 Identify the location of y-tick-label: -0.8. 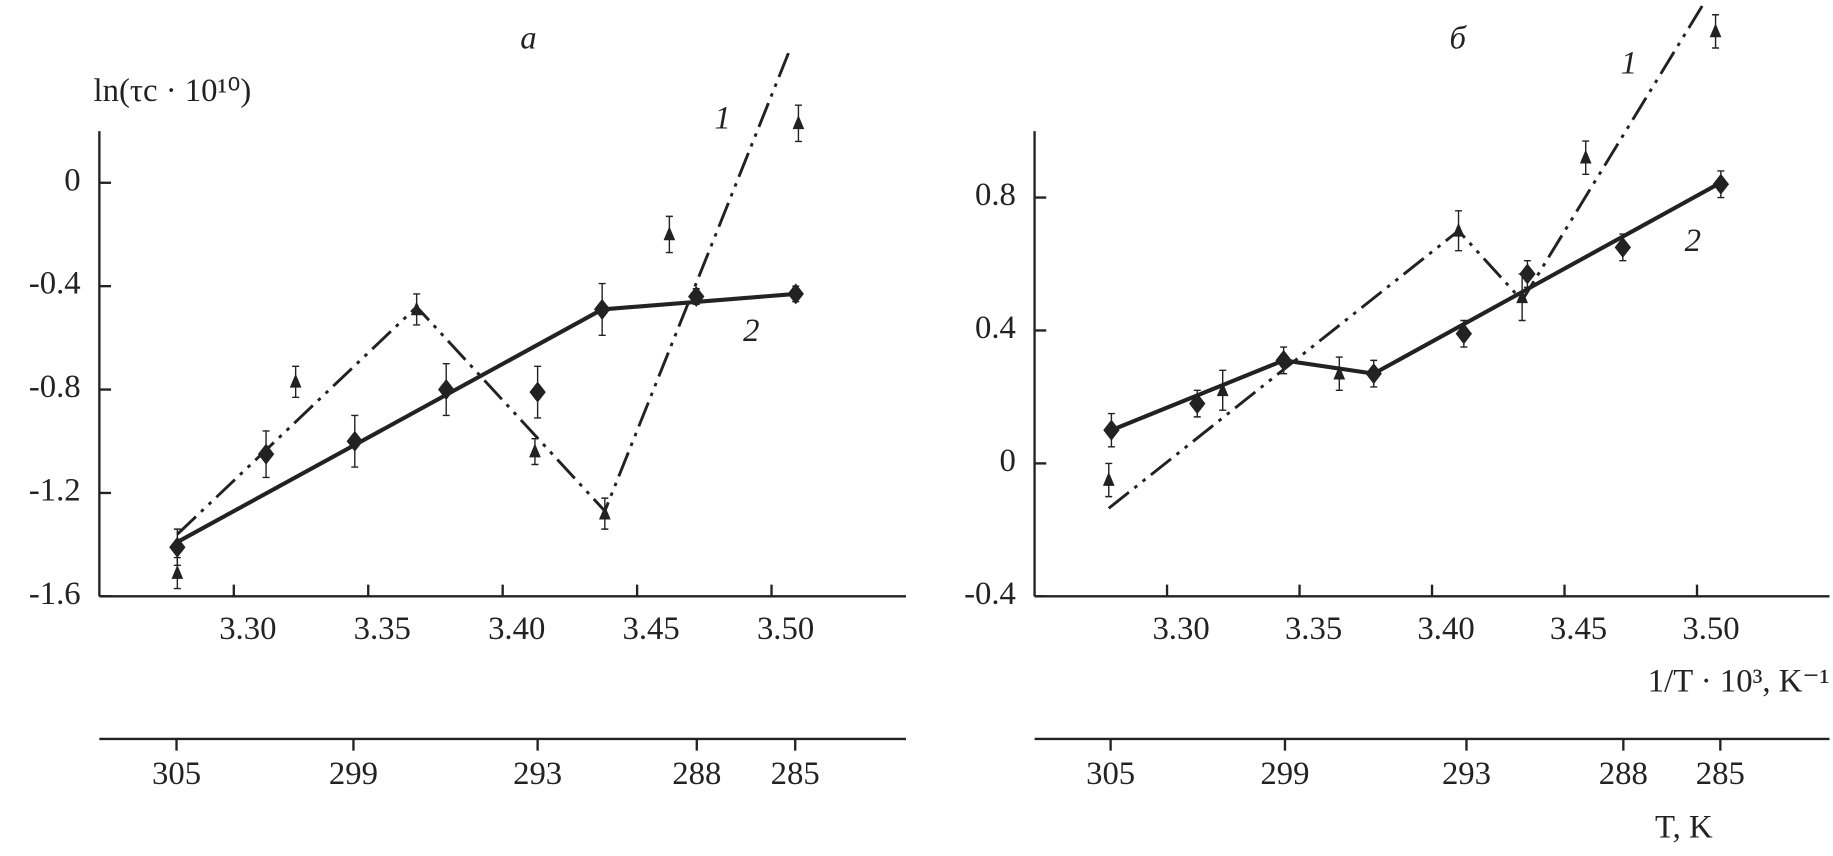
(55, 387).